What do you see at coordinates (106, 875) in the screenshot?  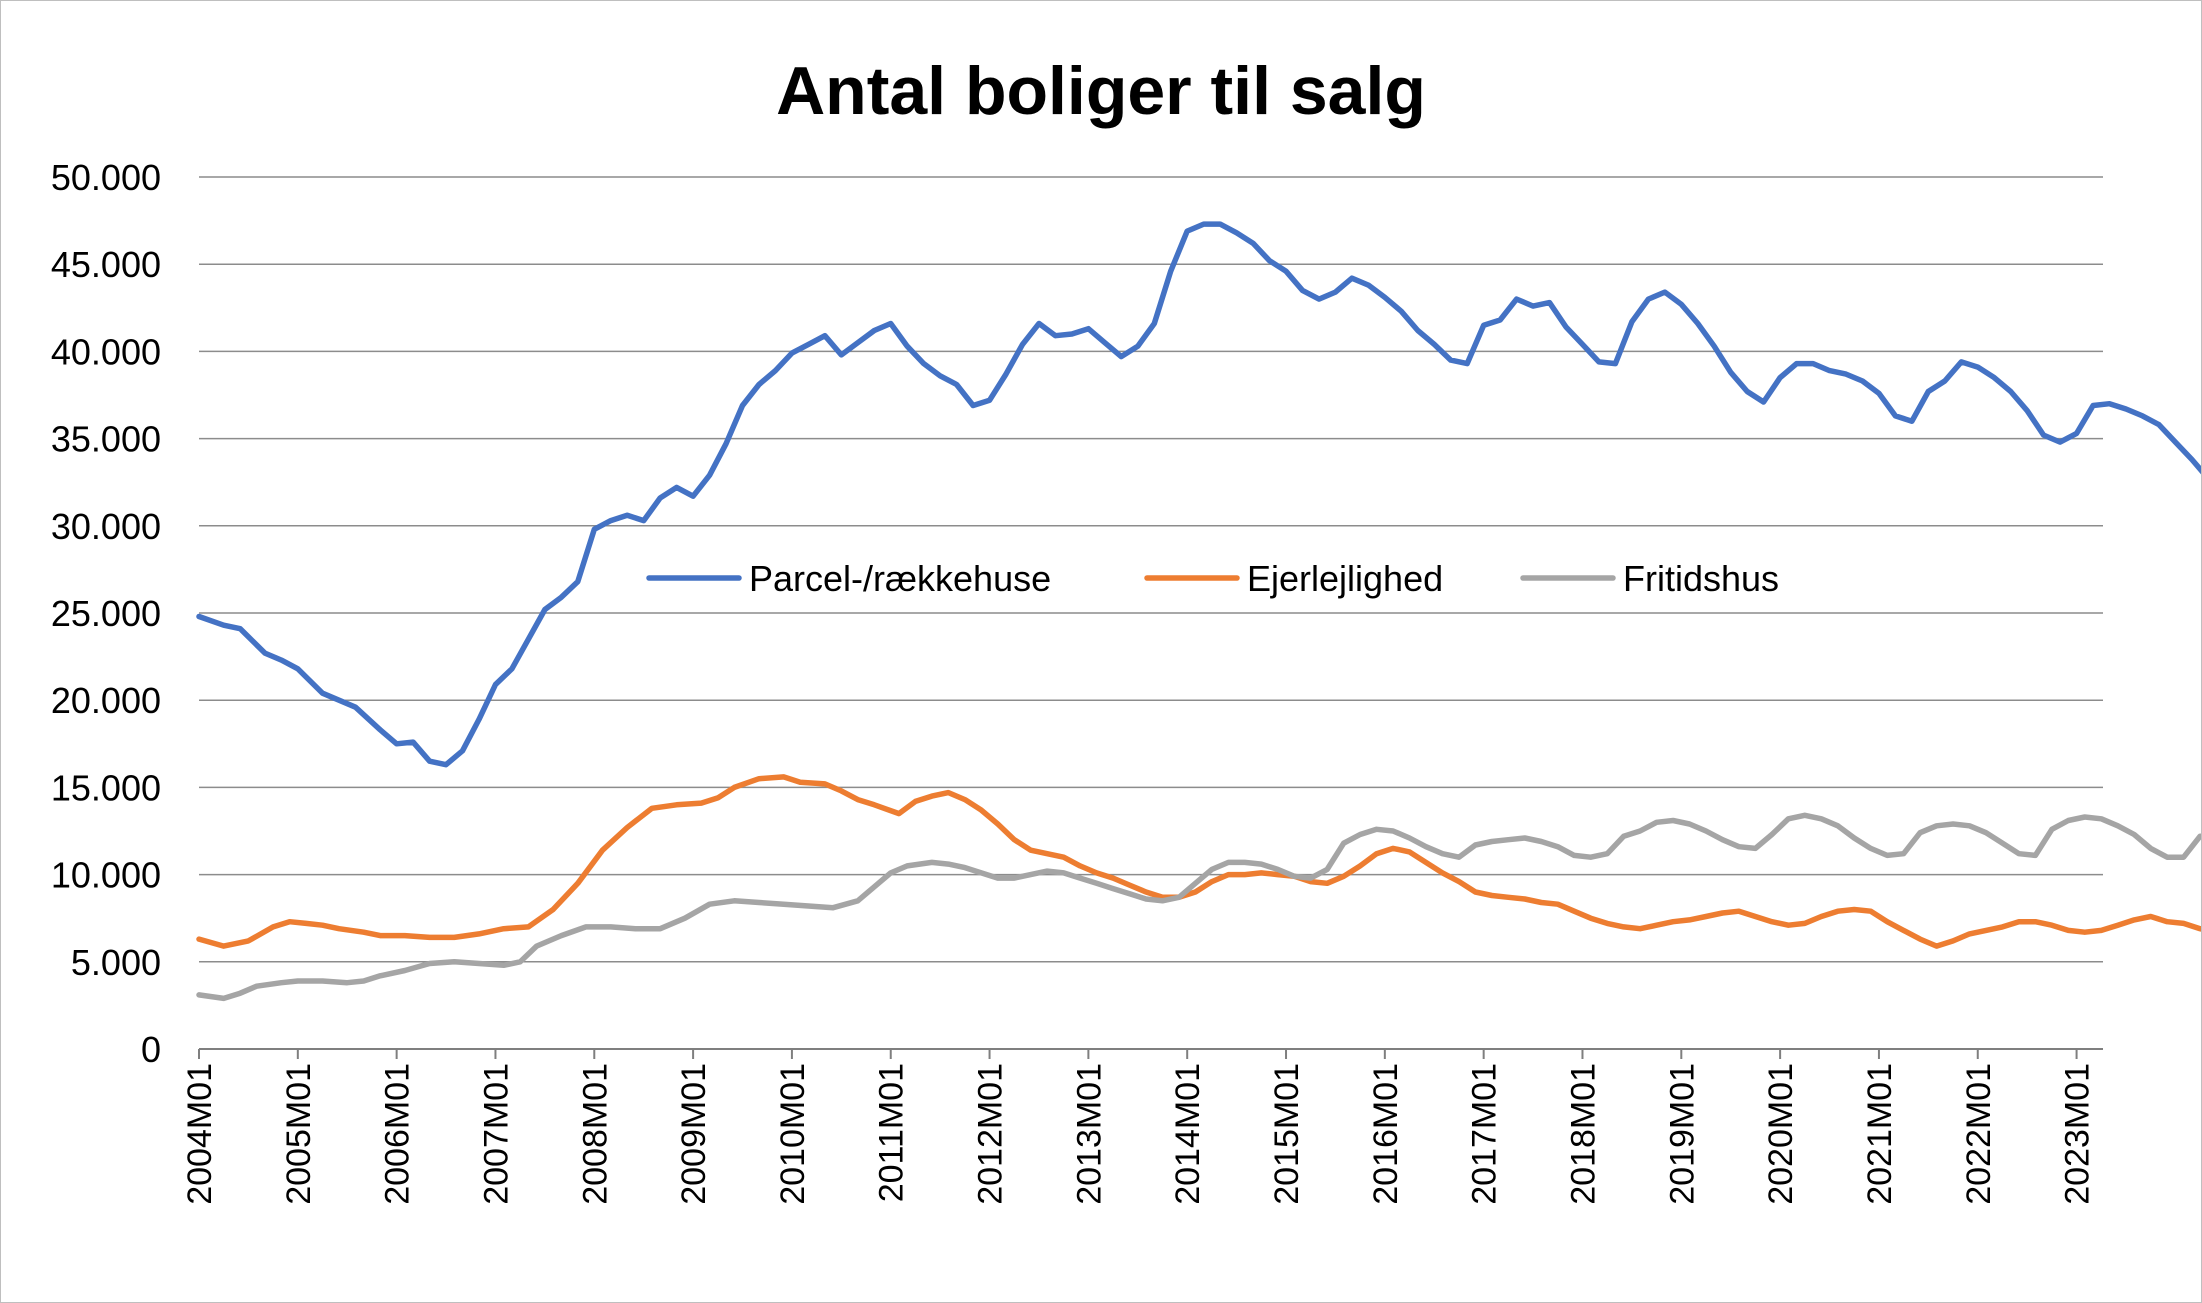 I see `y-tick-label: 10.000` at bounding box center [106, 875].